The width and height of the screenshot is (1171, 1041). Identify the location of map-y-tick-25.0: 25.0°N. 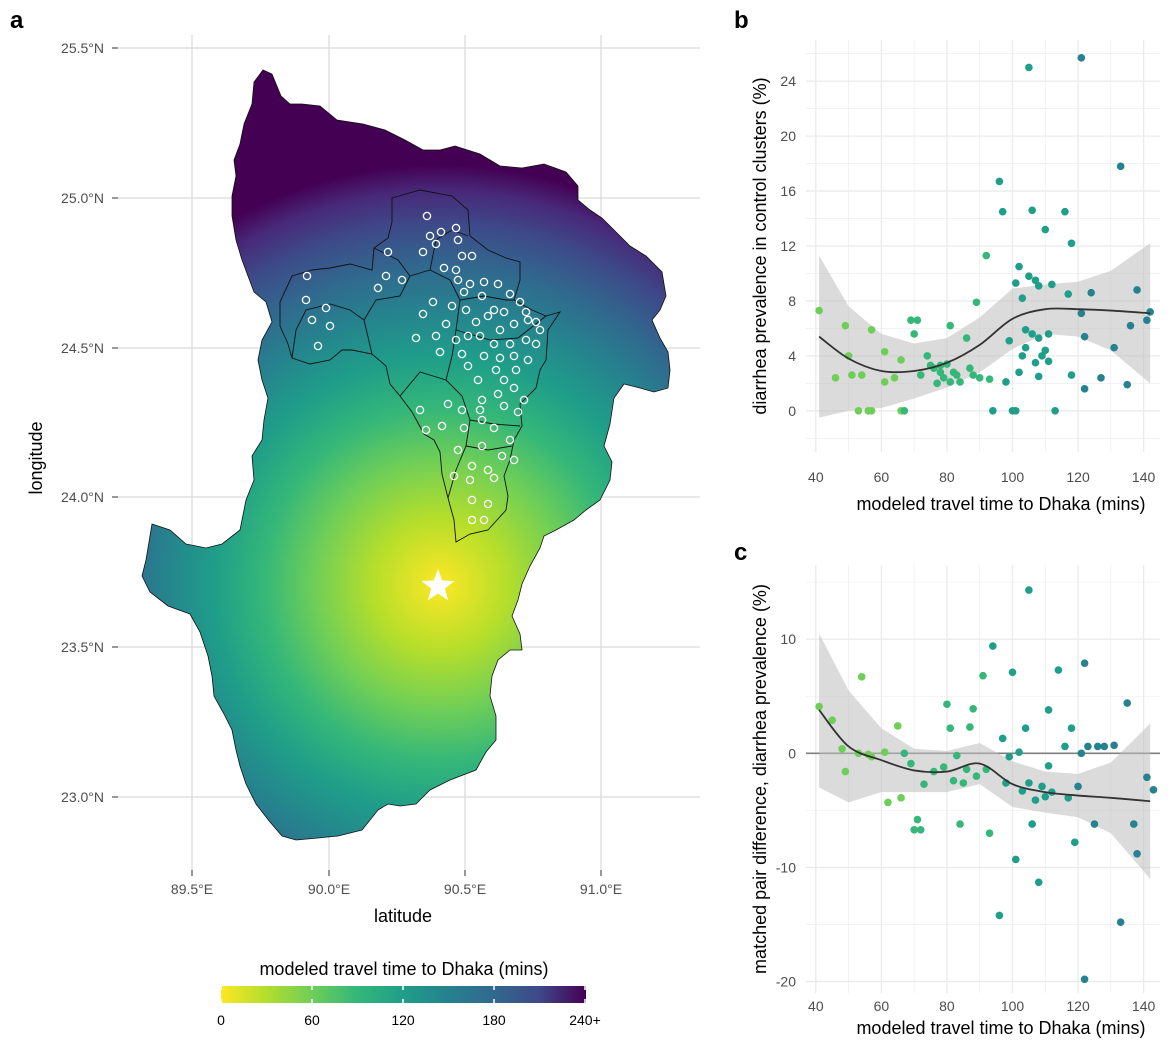
(82, 198).